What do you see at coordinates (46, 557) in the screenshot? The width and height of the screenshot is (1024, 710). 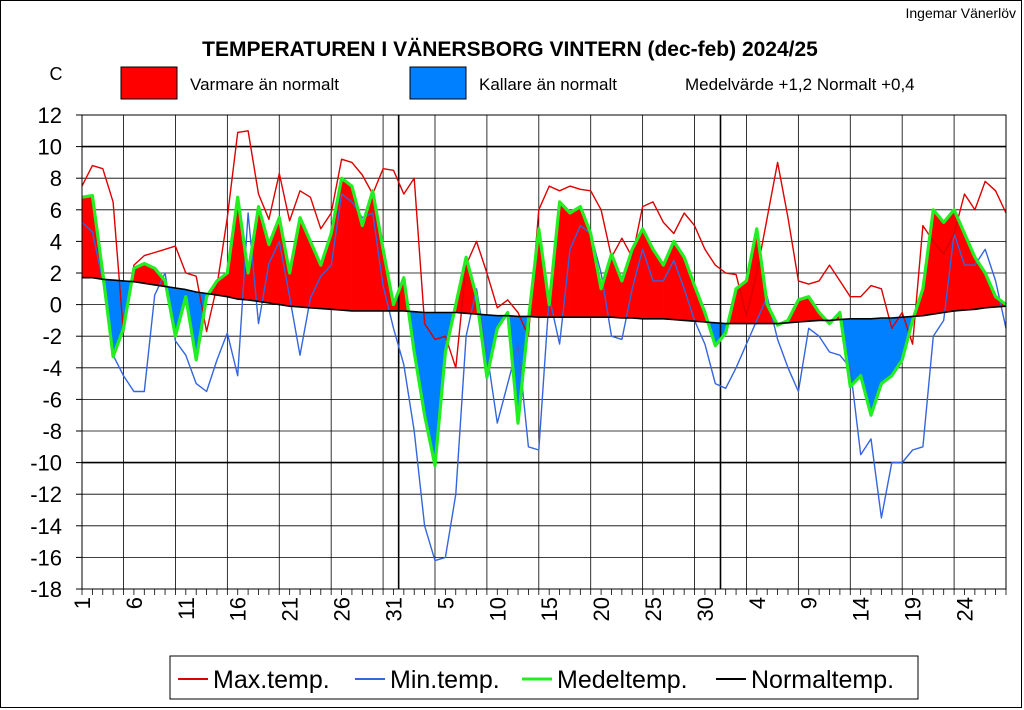 I see `y-tick-label: -16` at bounding box center [46, 557].